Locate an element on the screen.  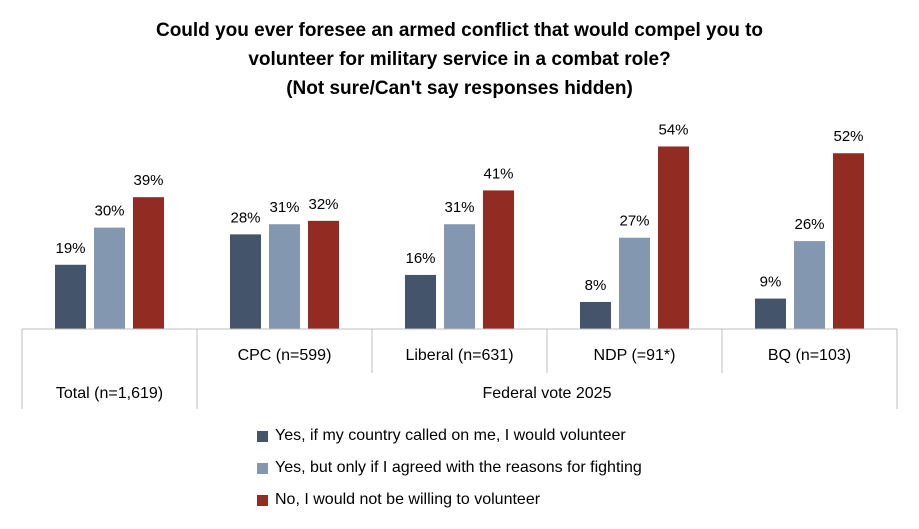
data-label: 8% is located at coordinates (596, 285).